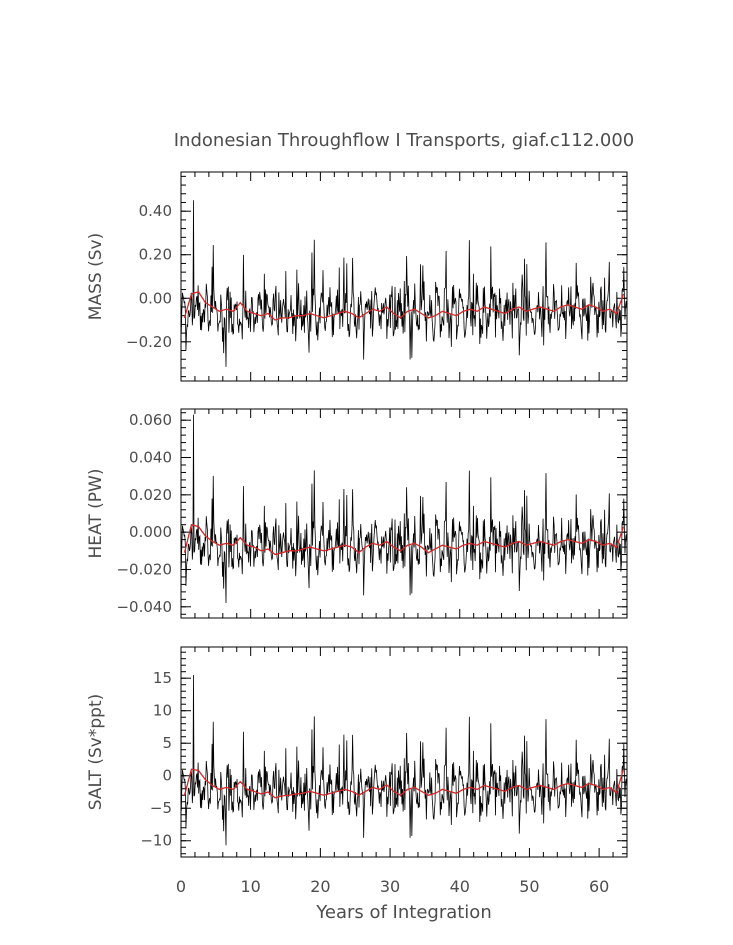 This screenshot has height=945, width=733. Describe the element at coordinates (150, 458) in the screenshot. I see `y-tick-label: 0.040` at that location.